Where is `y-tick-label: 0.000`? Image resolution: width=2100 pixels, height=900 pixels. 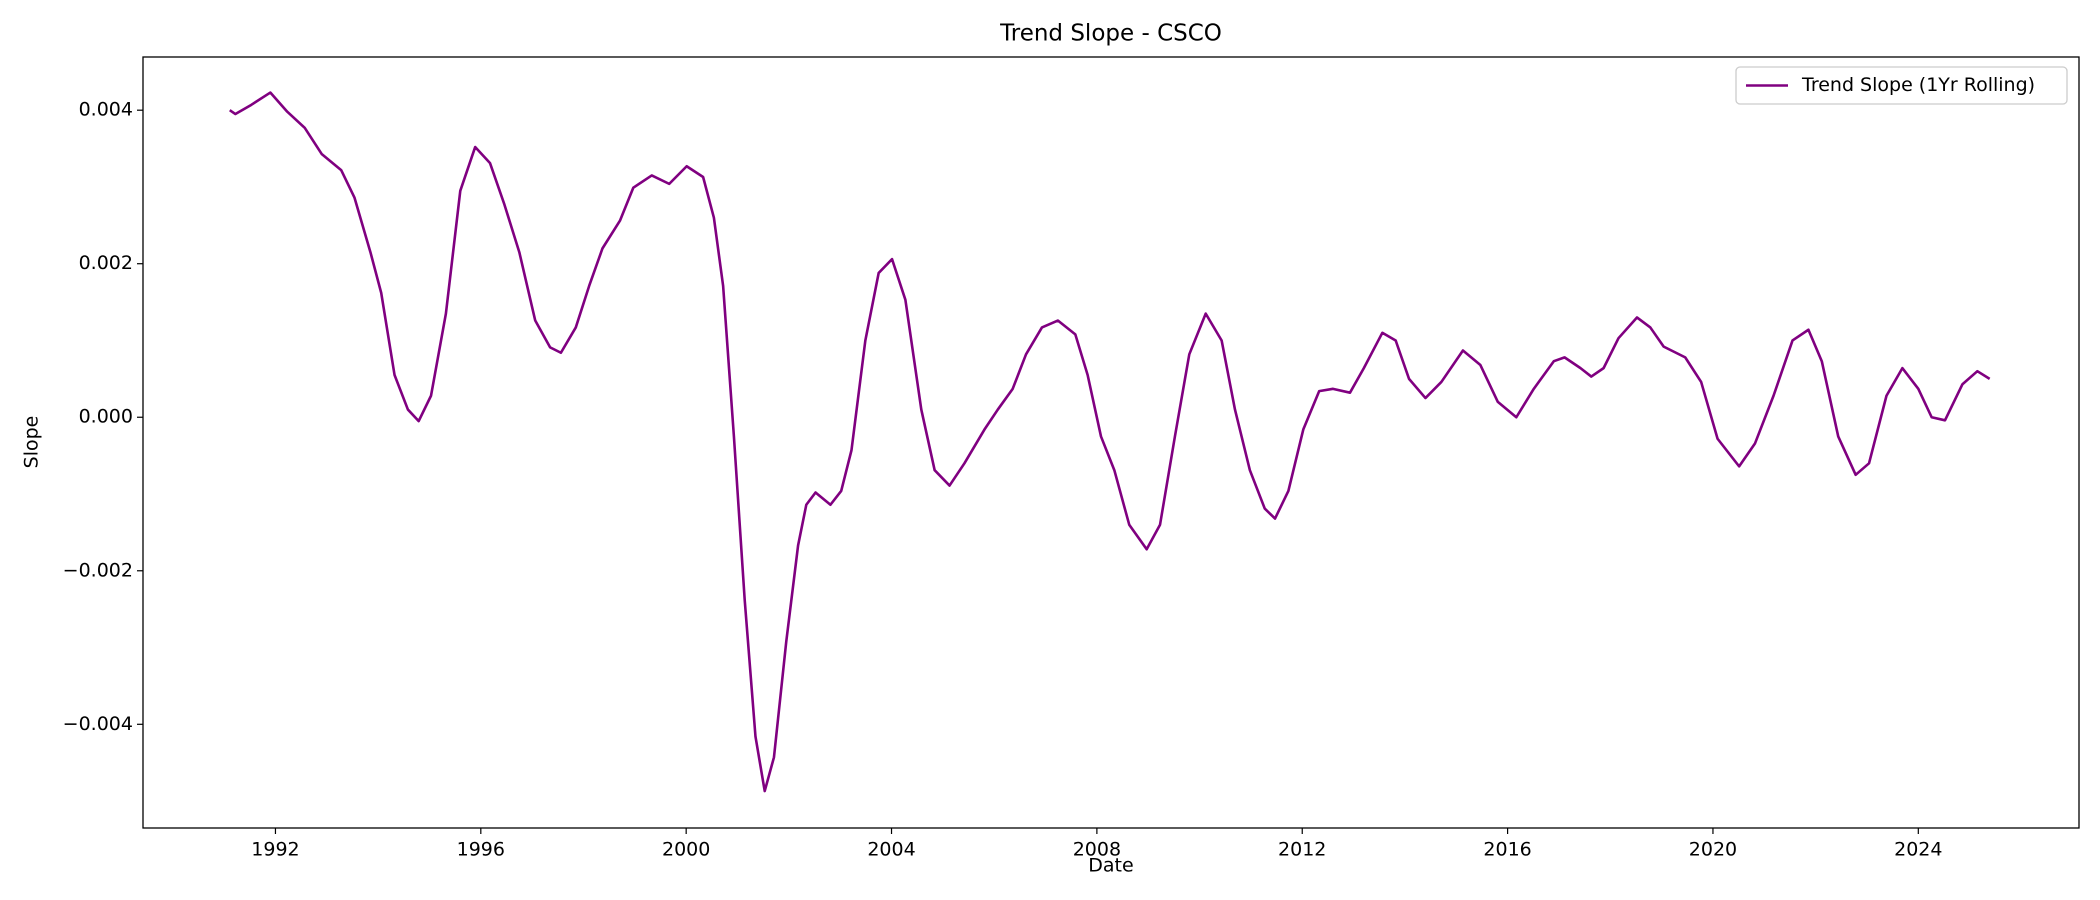 y-tick-label: 0.000 is located at coordinates (106, 417).